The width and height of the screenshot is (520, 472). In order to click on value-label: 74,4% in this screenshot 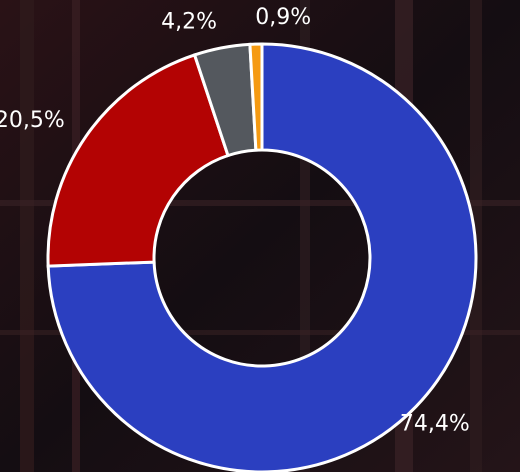, I will do `click(435, 423)`.